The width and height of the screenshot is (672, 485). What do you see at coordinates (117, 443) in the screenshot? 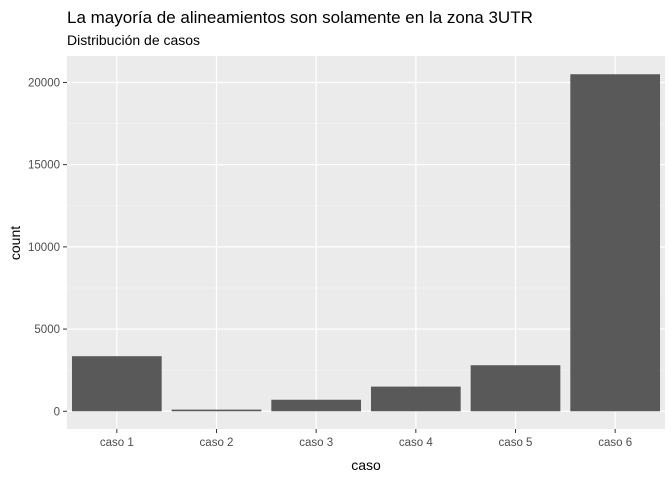
I see `x-tick-label: caso 1` at bounding box center [117, 443].